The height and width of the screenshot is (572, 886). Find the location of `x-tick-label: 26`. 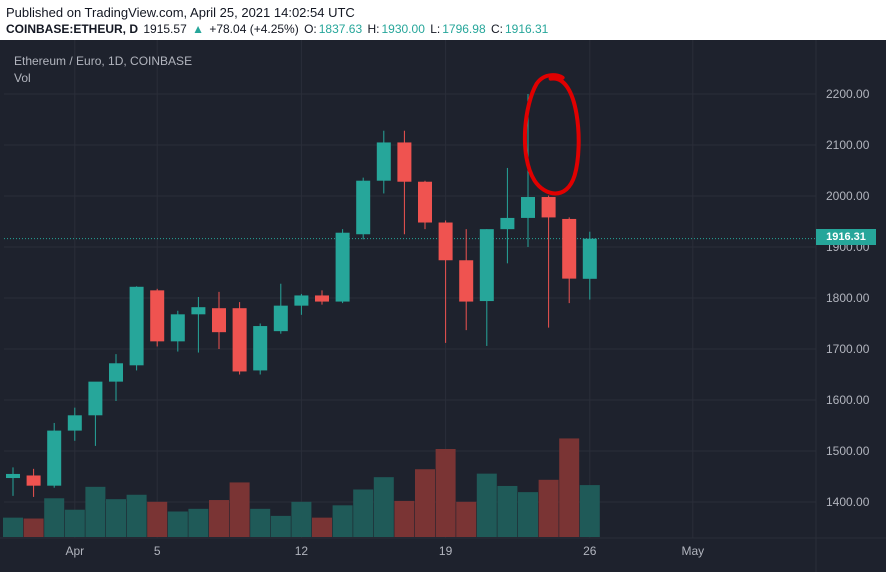

x-tick-label: 26 is located at coordinates (590, 551).